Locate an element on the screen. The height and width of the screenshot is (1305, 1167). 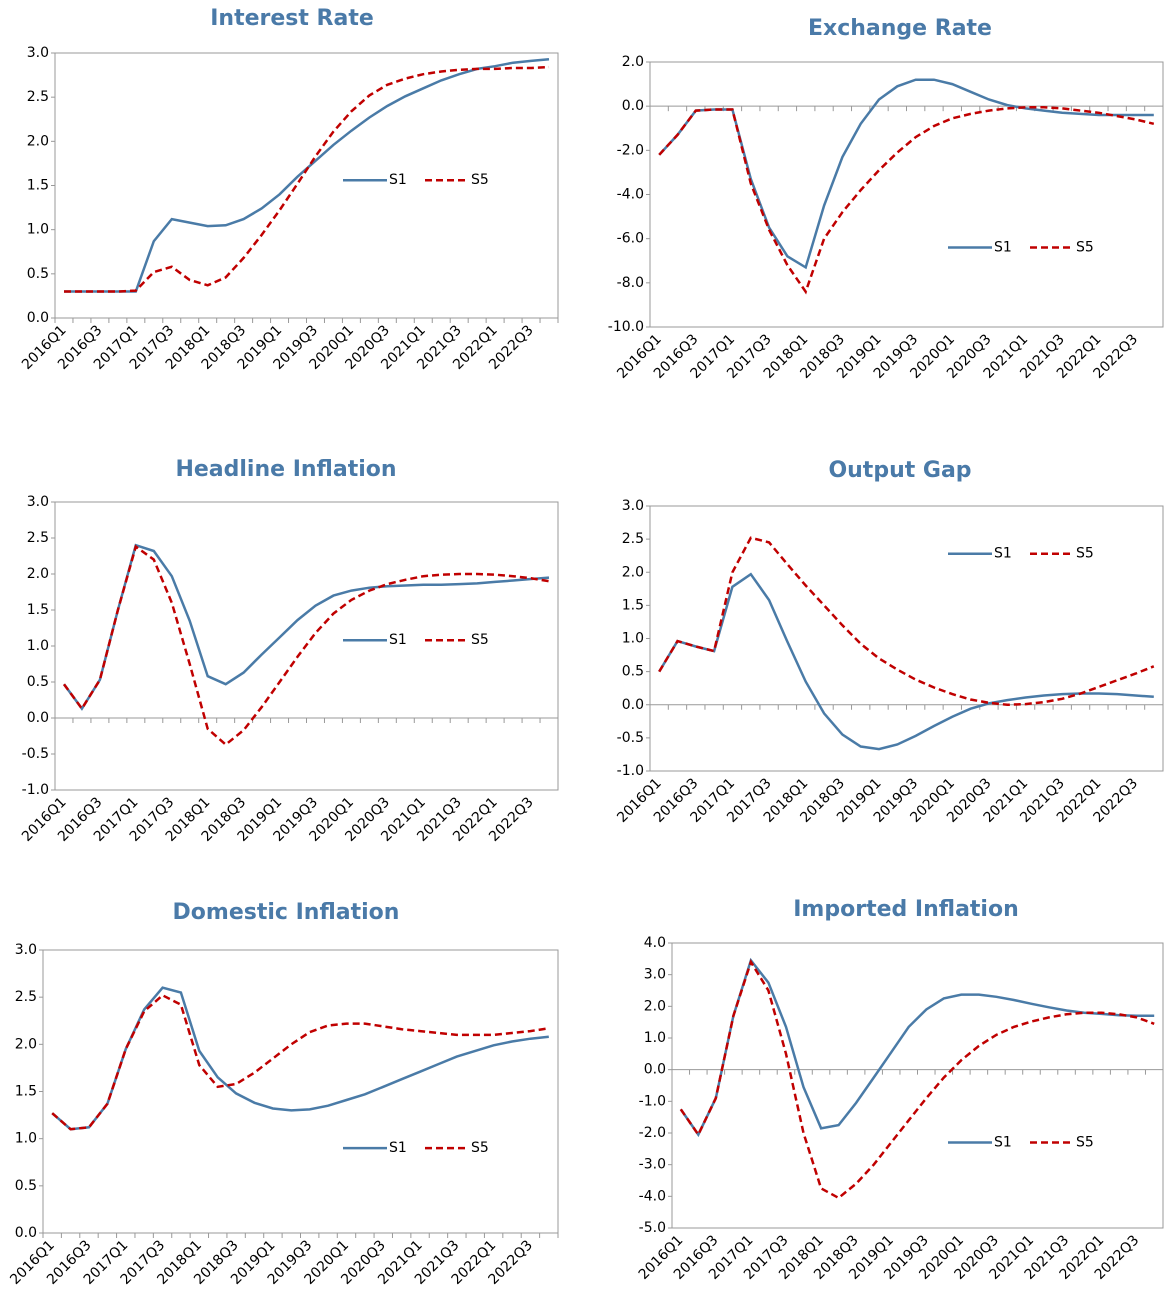
chart-title: Output Gap is located at coordinates (899, 470).